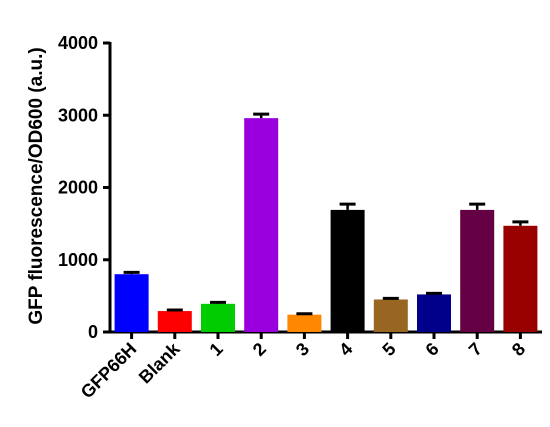 Image resolution: width=550 pixels, height=427 pixels. Describe the element at coordinates (160, 363) in the screenshot. I see `x-tick-label: Blank` at that location.